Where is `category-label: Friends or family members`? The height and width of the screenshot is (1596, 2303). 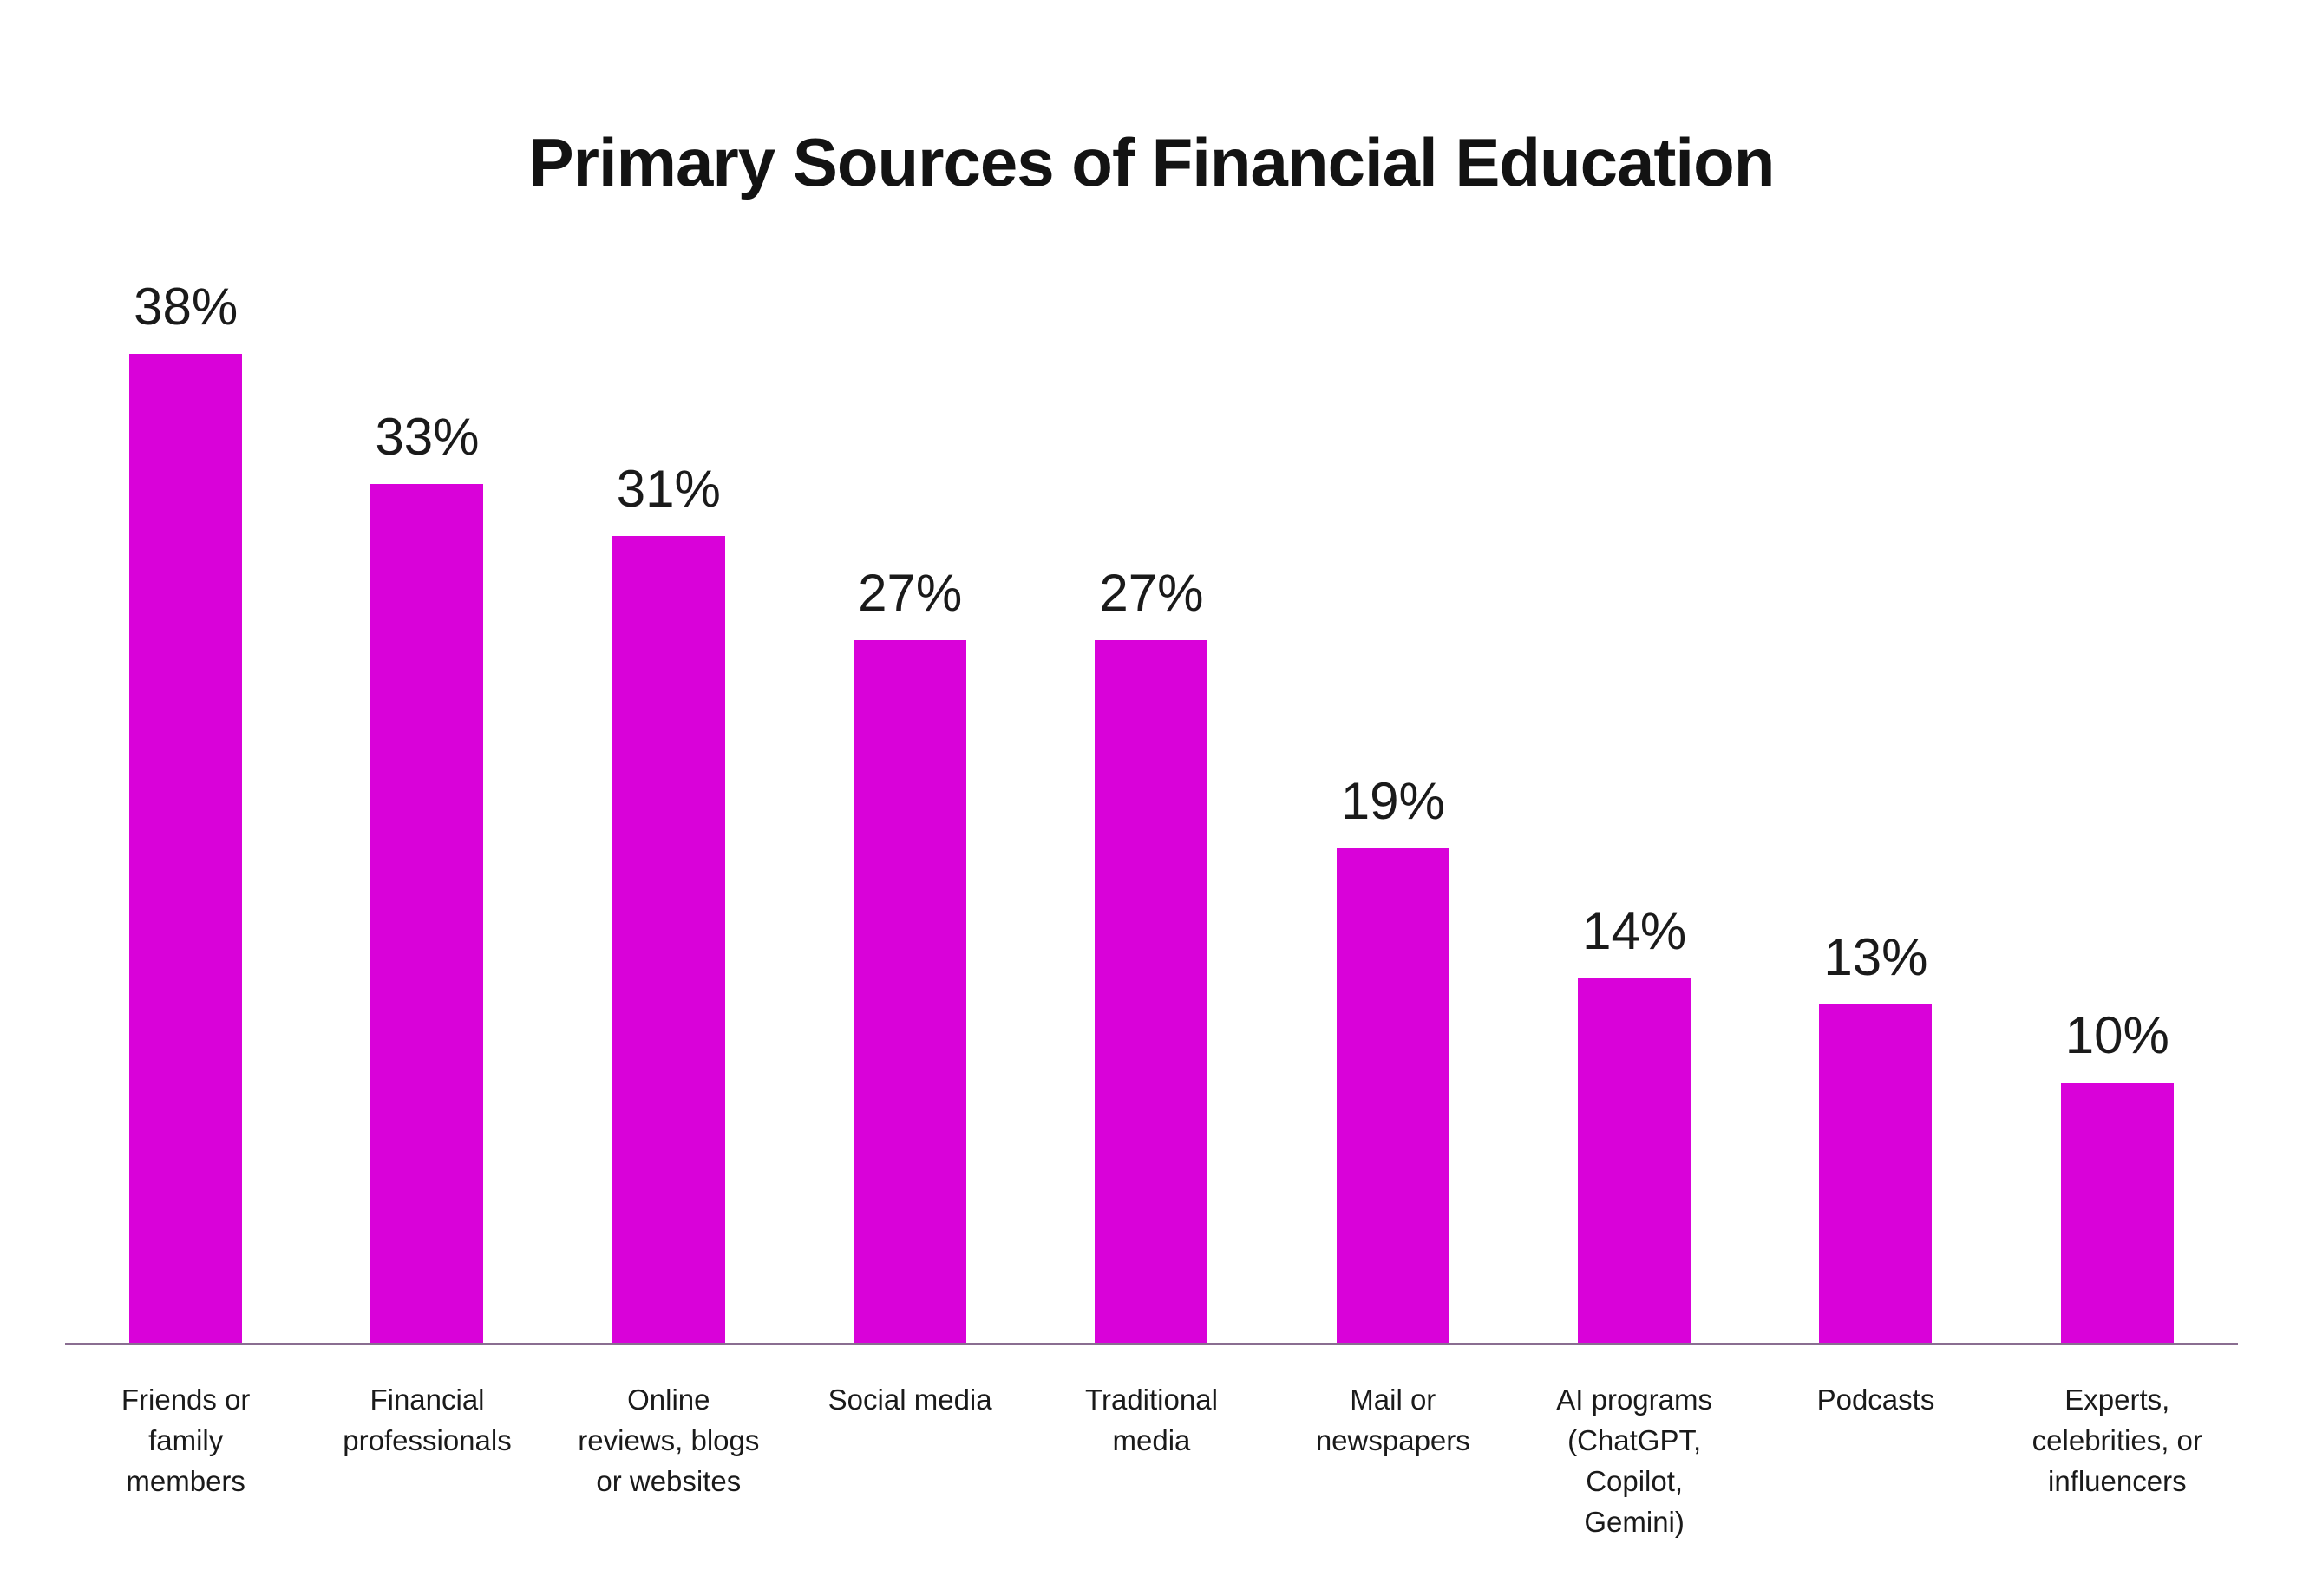 category-label: Friends or family members is located at coordinates (186, 1440).